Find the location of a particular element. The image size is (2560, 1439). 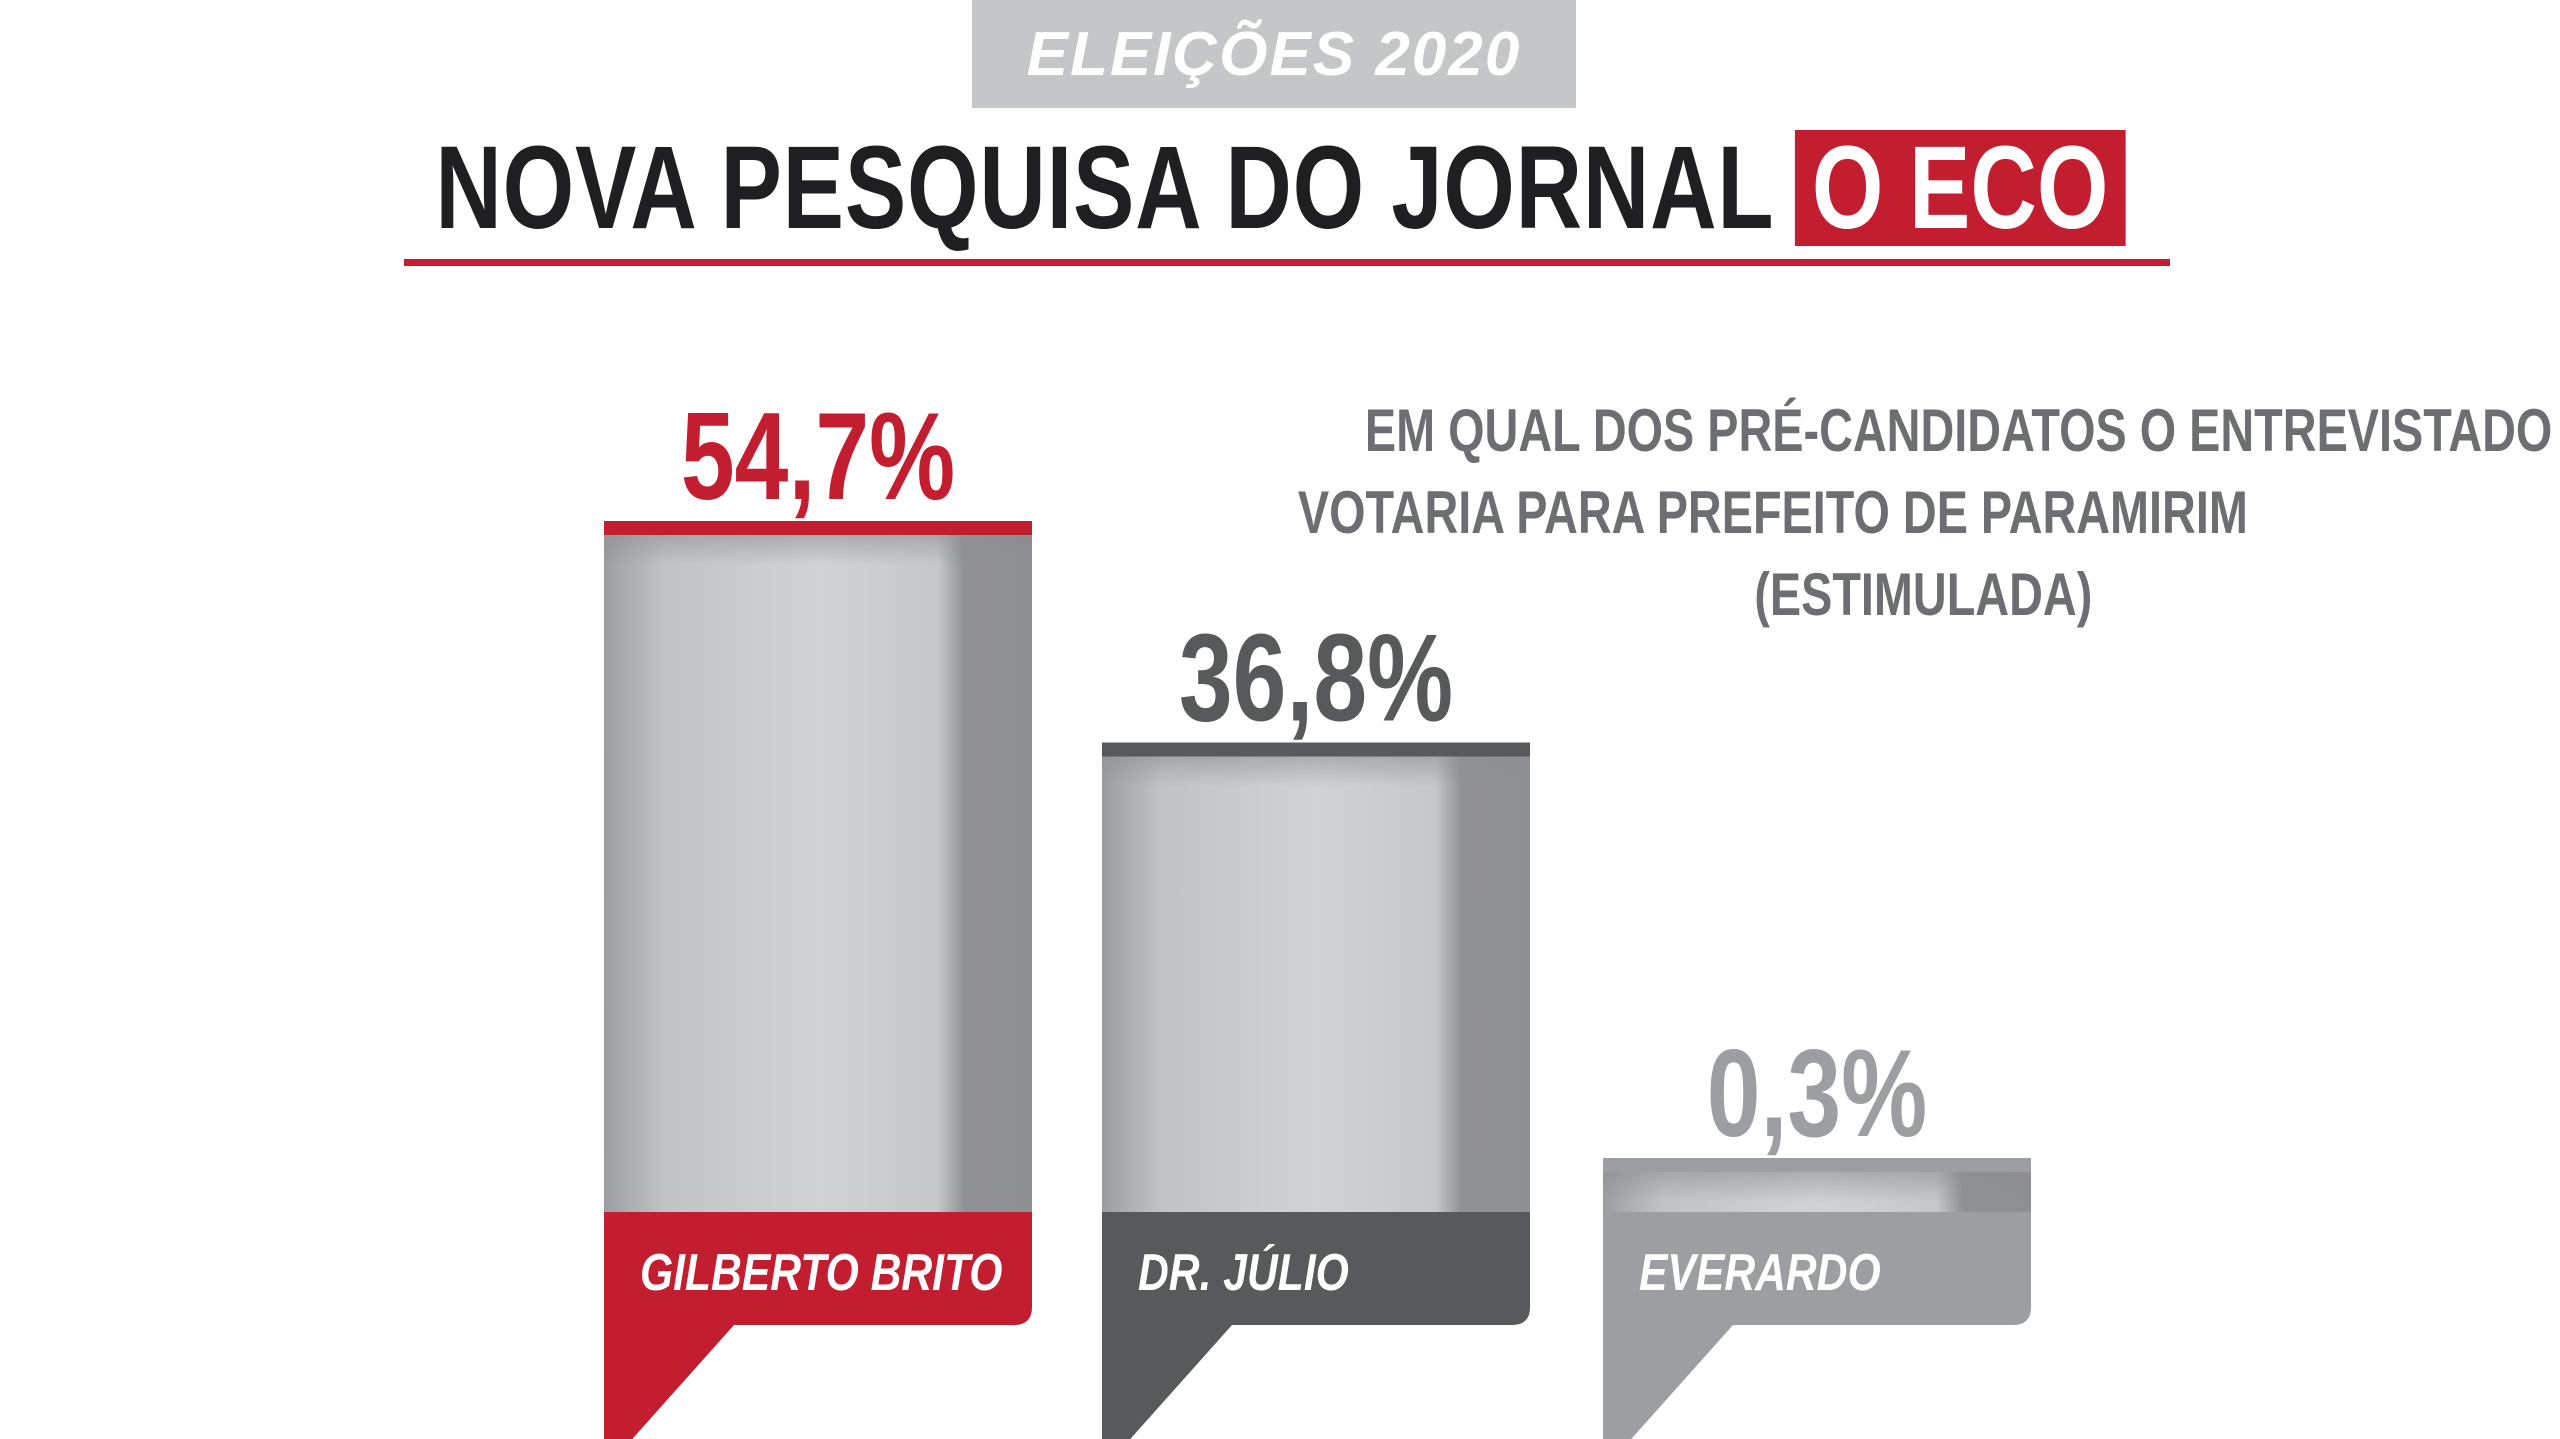

question-line: (ESTIMULADA) is located at coordinates (1923, 594).